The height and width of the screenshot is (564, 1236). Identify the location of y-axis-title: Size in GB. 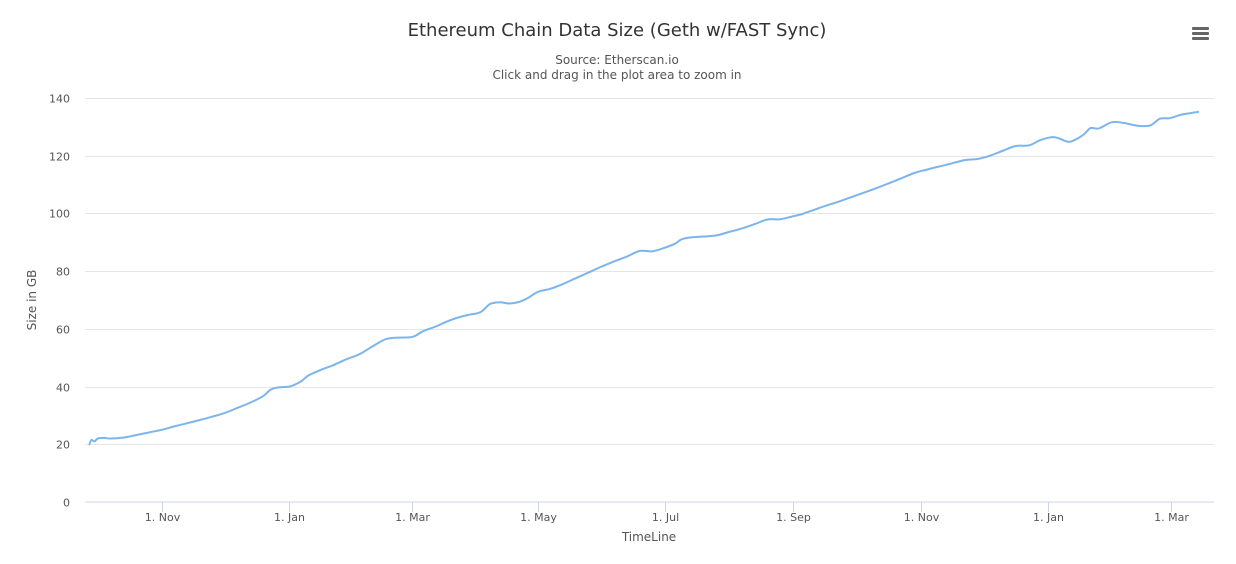
(32, 300).